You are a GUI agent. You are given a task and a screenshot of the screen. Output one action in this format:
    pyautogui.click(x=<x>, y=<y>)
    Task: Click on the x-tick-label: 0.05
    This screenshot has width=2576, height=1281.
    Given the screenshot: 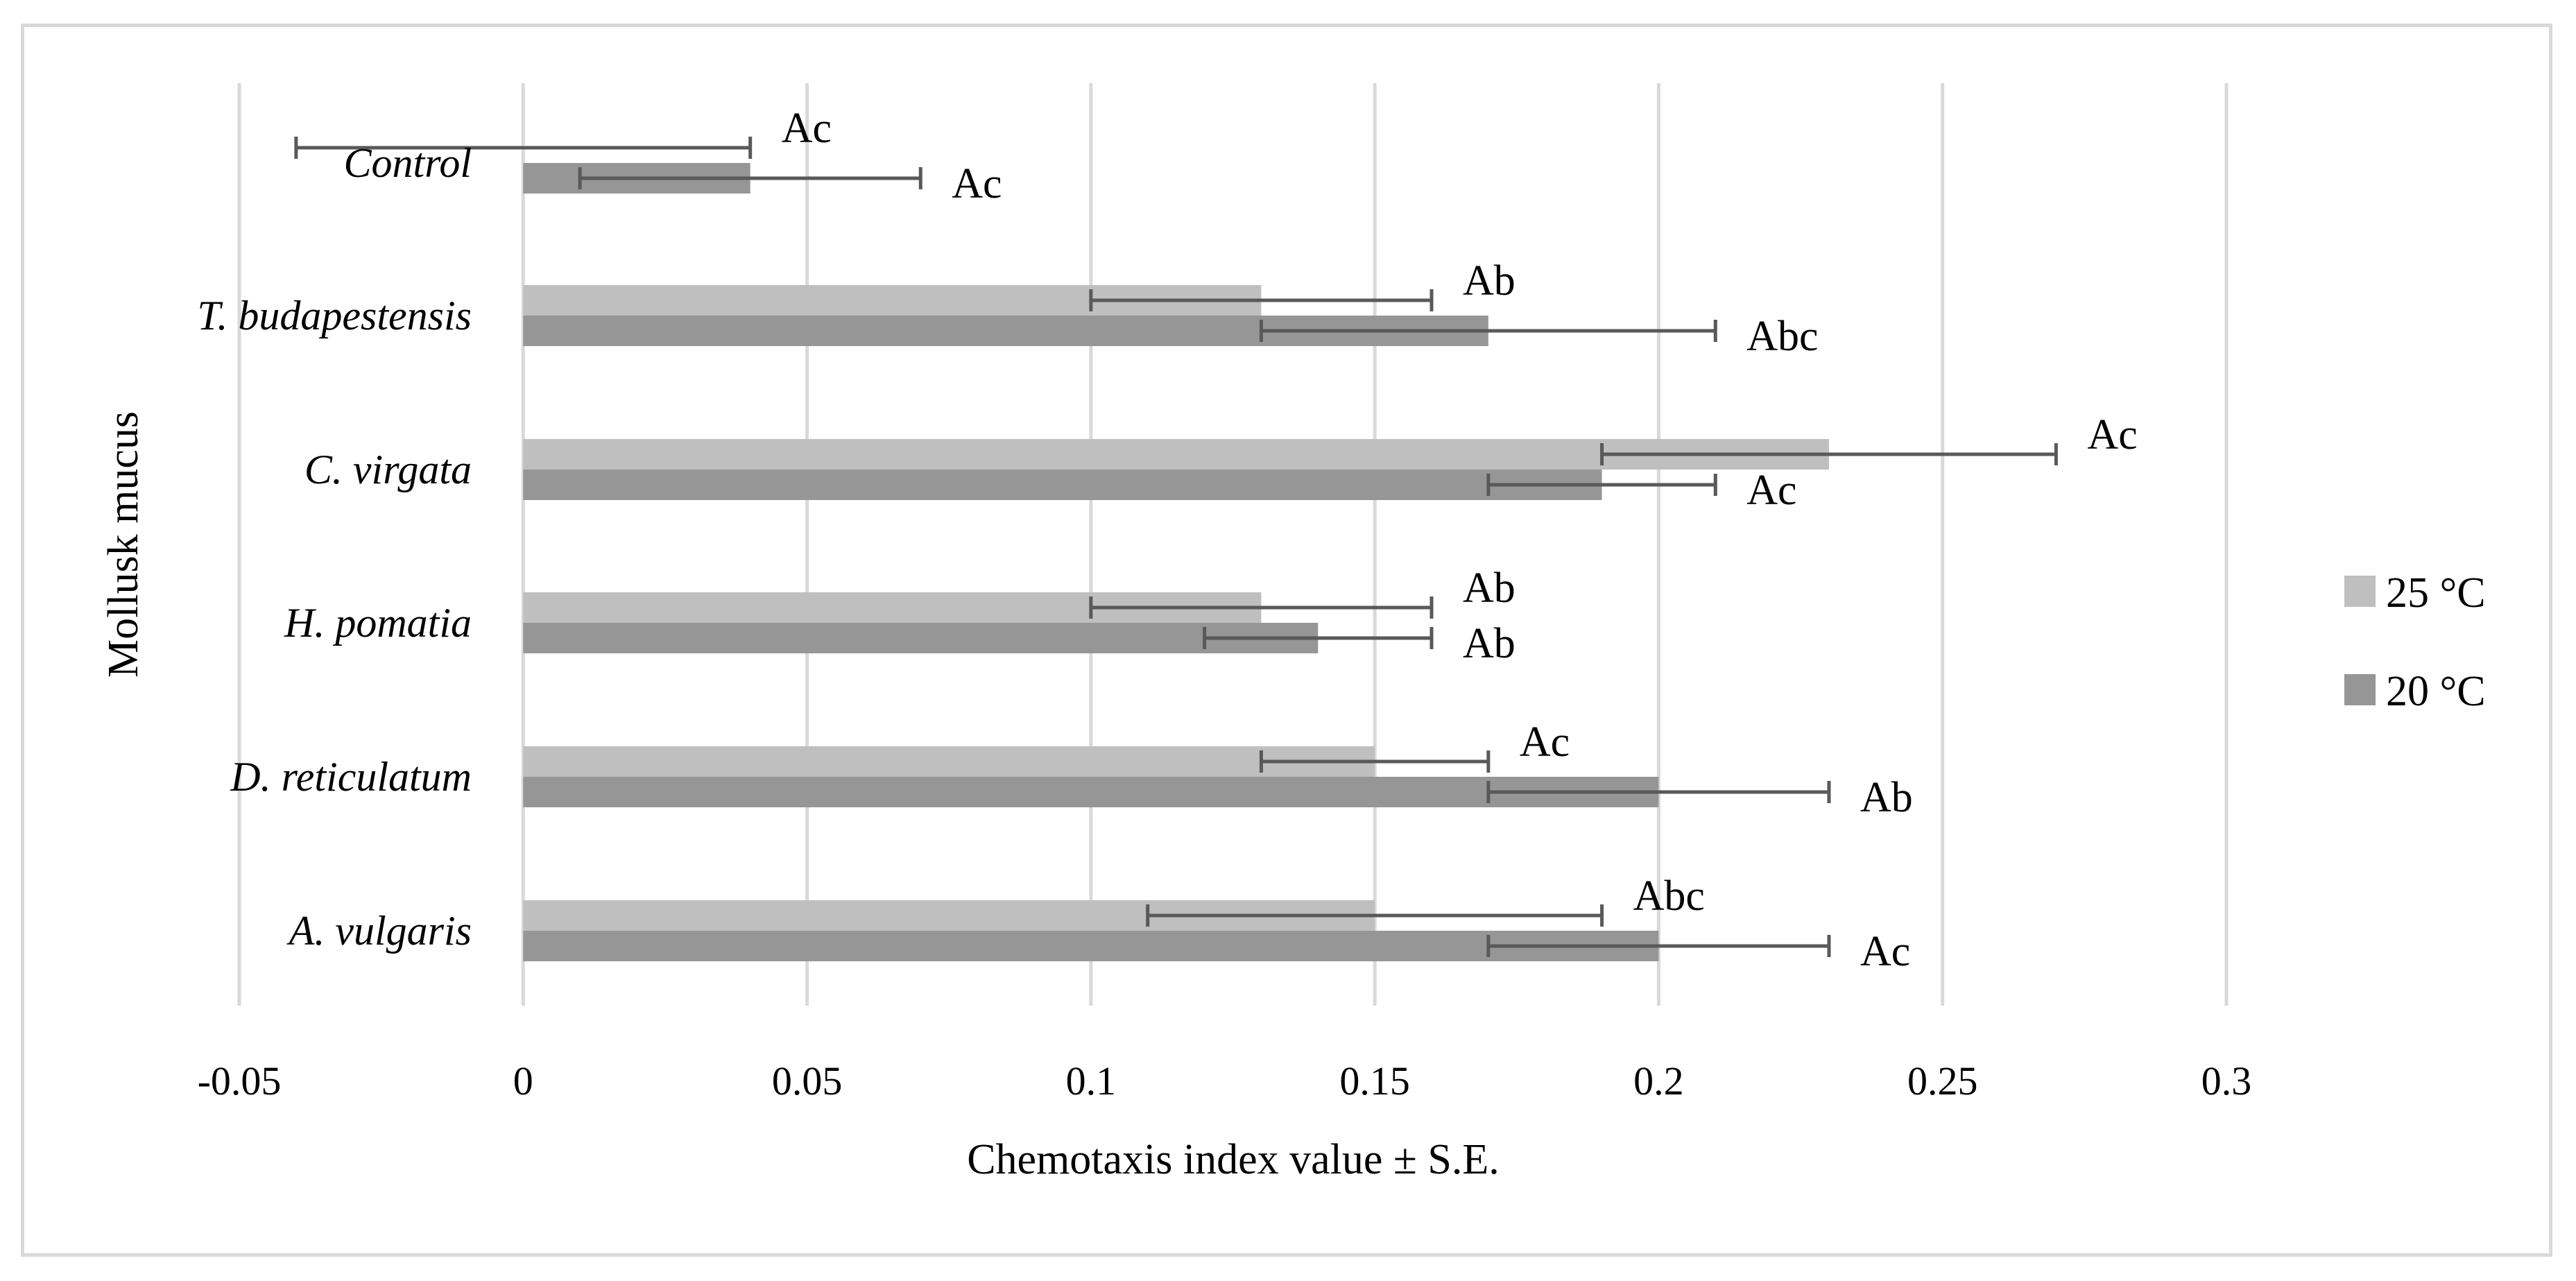 What is the action you would take?
    pyautogui.click(x=807, y=1080)
    